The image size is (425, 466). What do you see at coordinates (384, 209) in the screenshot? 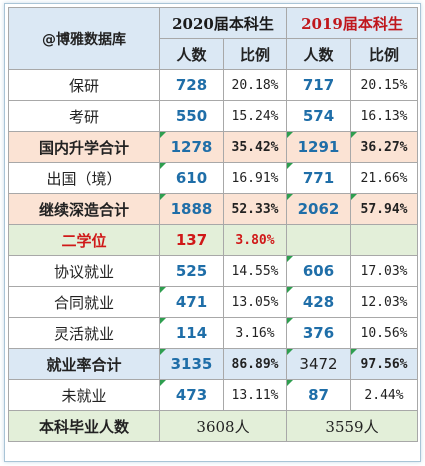
I see `ratio-2019: 57.94%` at bounding box center [384, 209].